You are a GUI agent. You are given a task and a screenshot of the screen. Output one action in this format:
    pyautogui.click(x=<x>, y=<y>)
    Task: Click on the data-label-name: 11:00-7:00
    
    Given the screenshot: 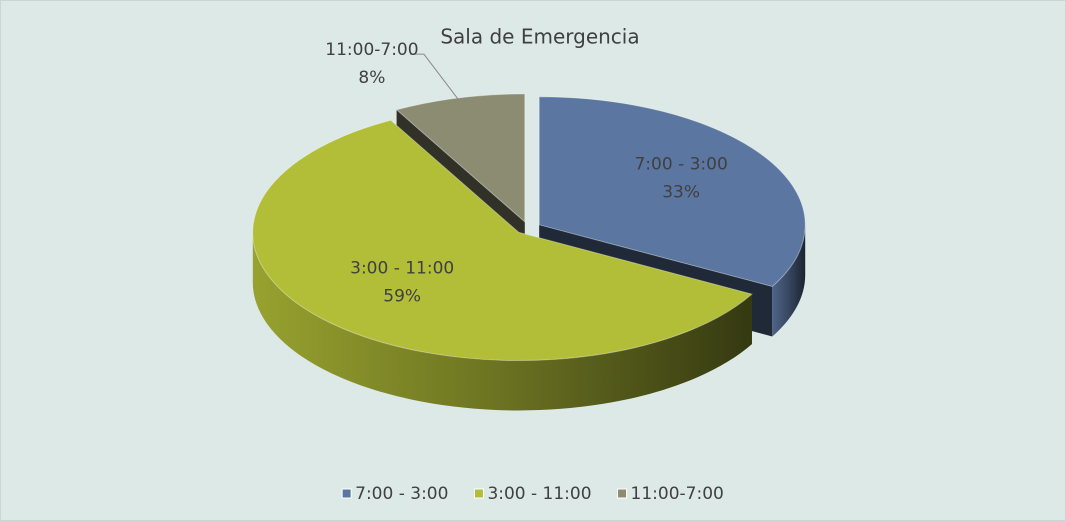 What is the action you would take?
    pyautogui.click(x=371, y=50)
    